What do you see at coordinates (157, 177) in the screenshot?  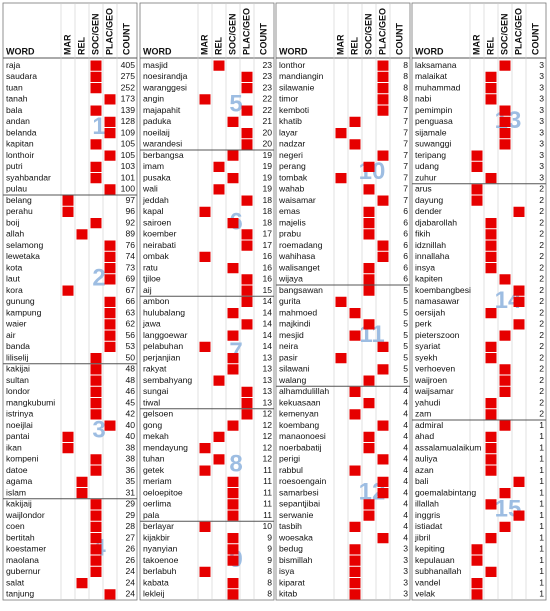 I see `word: pusaka` at bounding box center [157, 177].